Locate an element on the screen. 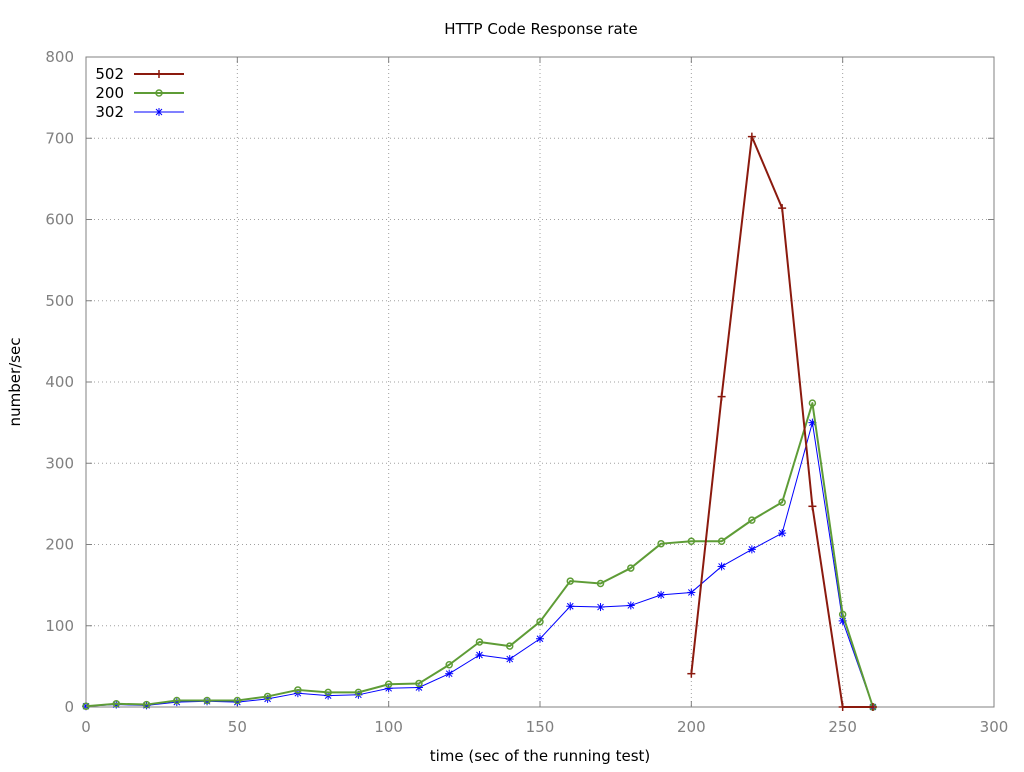 The width and height of the screenshot is (1024, 772). y-tick-label: 800 is located at coordinates (59, 57).